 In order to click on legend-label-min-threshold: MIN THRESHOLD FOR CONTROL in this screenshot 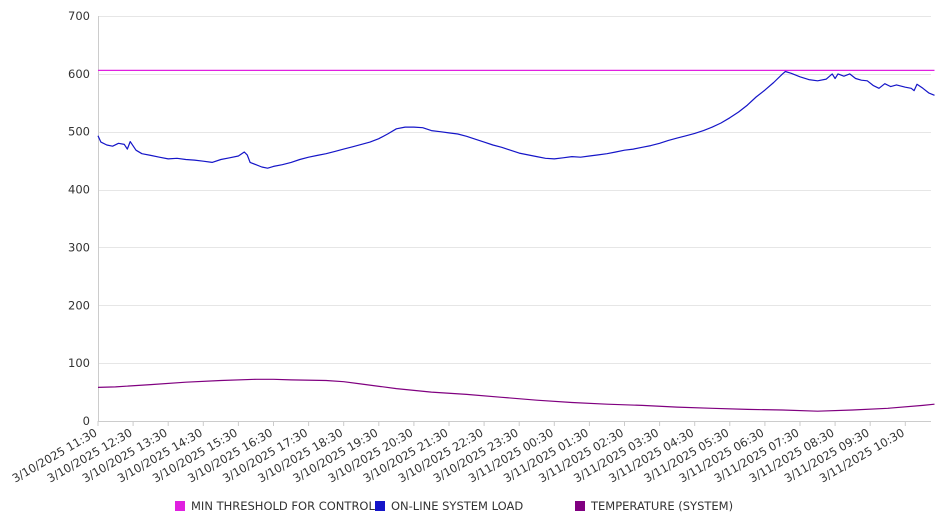, I will do `click(283, 506)`.